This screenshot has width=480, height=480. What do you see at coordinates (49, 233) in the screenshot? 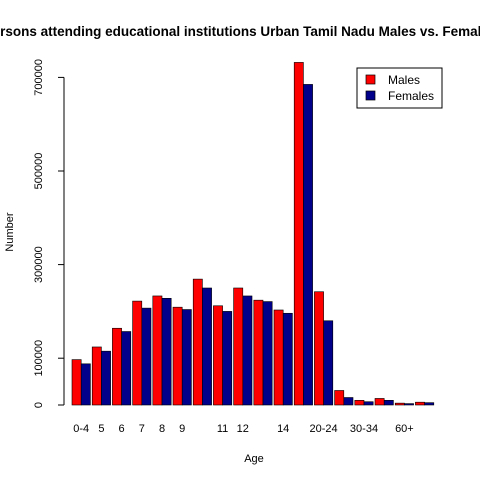
I see `y-axis: 0 100000 300000 500000 700000` at bounding box center [49, 233].